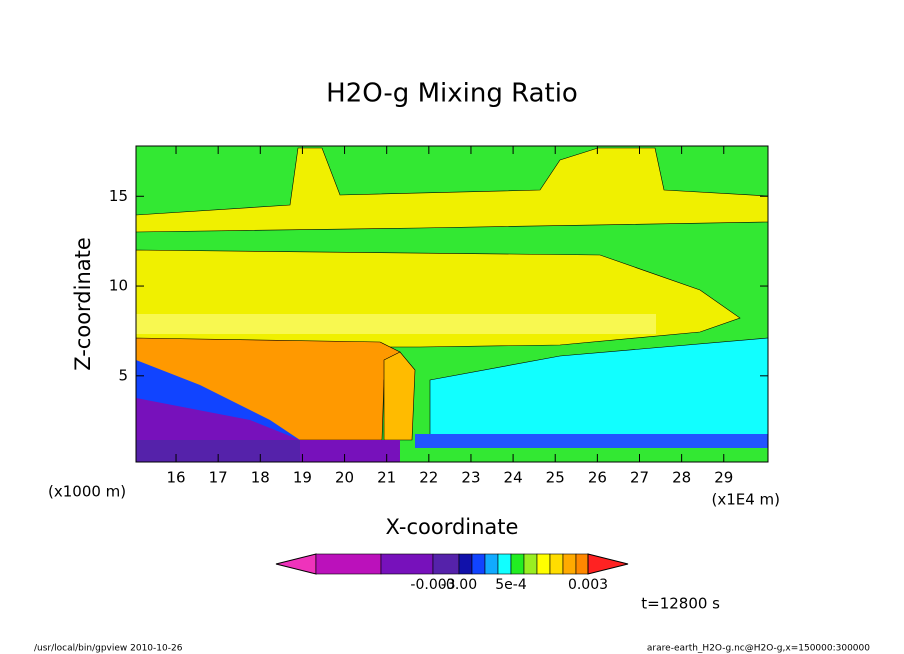  What do you see at coordinates (260, 478) in the screenshot?
I see `x-tick-label: 18` at bounding box center [260, 478].